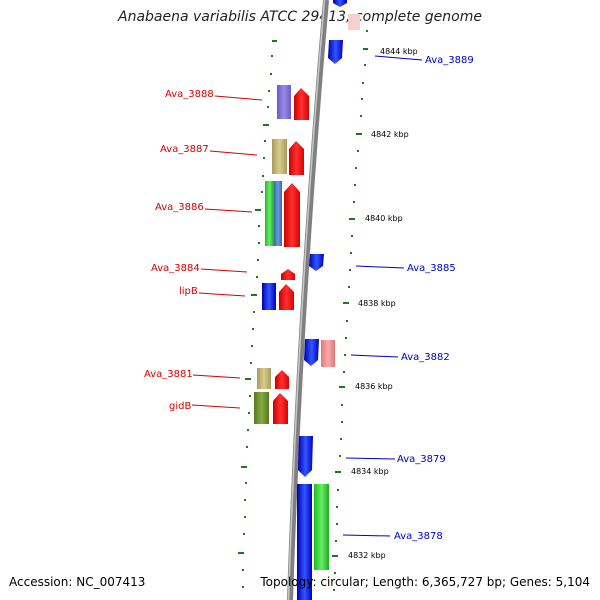 The width and height of the screenshot is (600, 600). Describe the element at coordinates (168, 374) in the screenshot. I see `gene-label: Ava_3881` at that location.